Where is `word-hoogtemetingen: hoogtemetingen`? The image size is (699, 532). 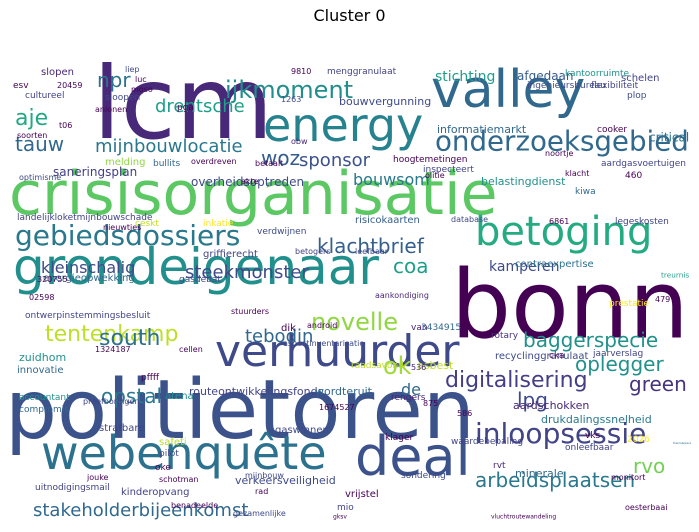 word-hoogtemetingen: hoogtemetingen is located at coordinates (430, 160).